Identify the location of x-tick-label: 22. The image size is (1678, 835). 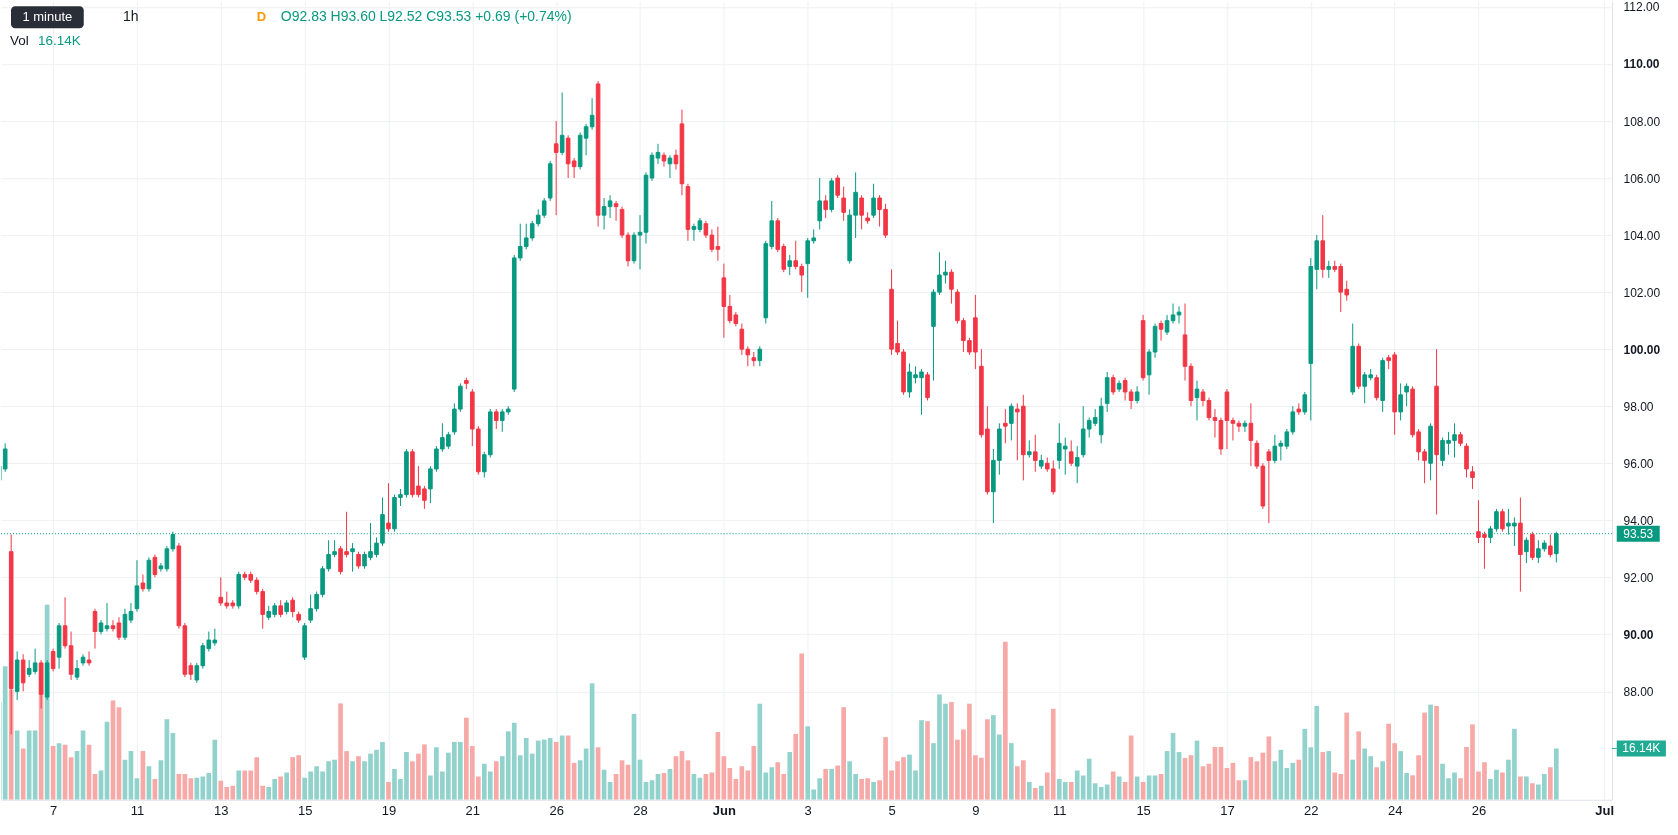
(1311, 811).